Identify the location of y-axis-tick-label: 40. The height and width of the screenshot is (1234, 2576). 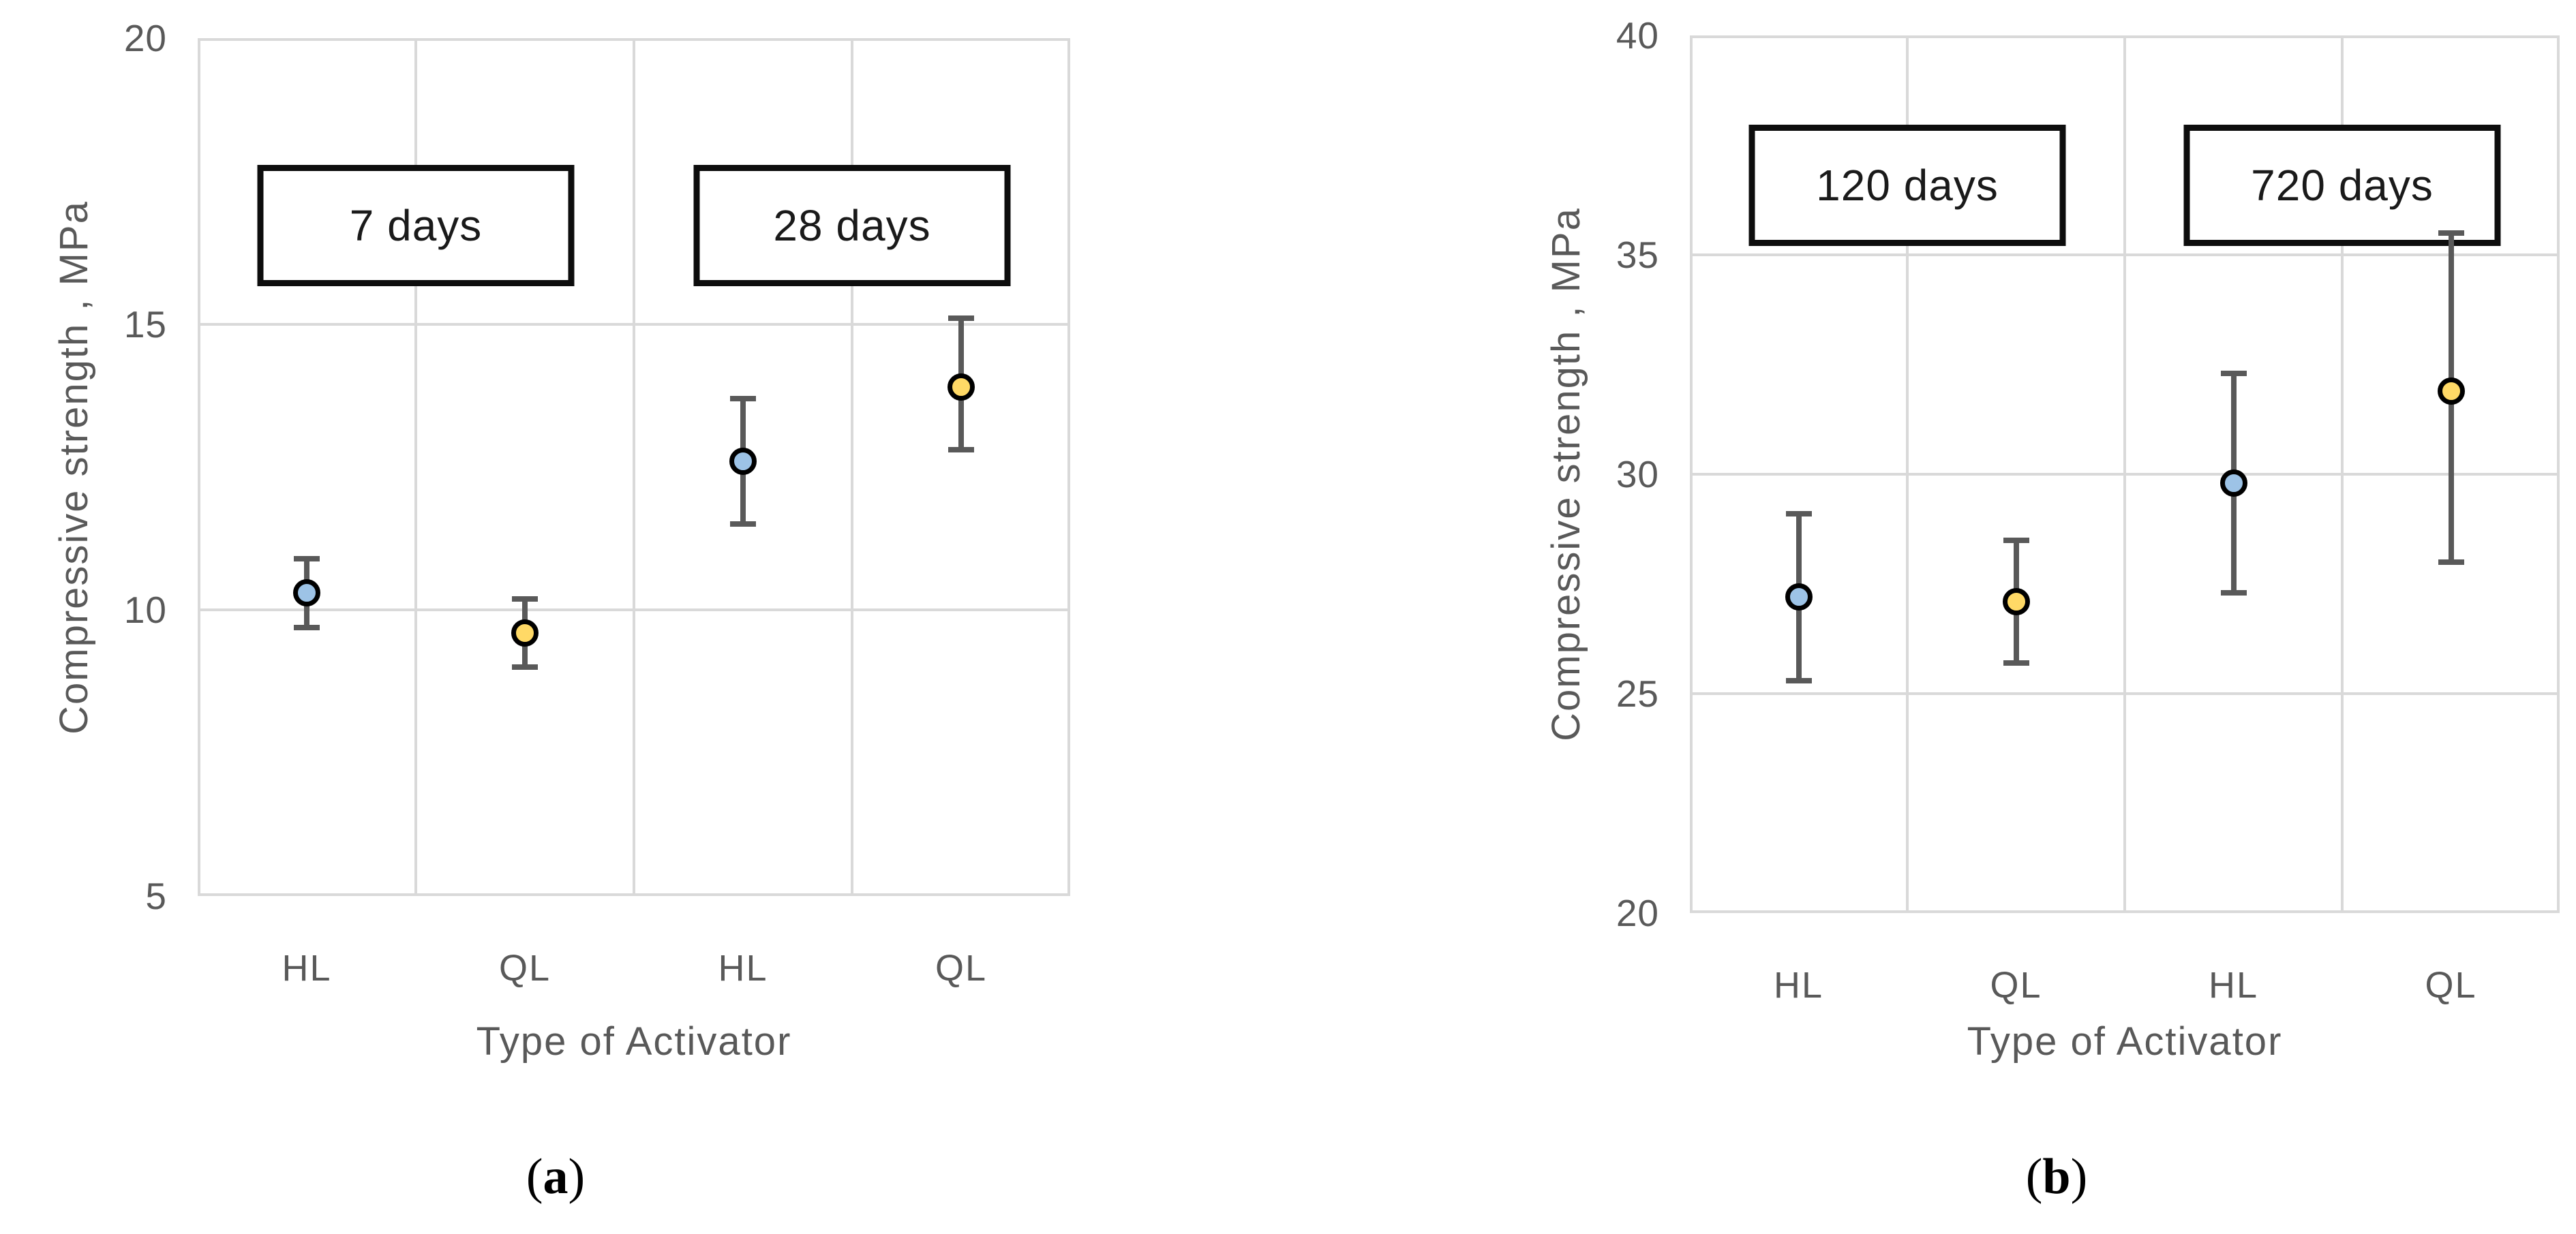
(1638, 35).